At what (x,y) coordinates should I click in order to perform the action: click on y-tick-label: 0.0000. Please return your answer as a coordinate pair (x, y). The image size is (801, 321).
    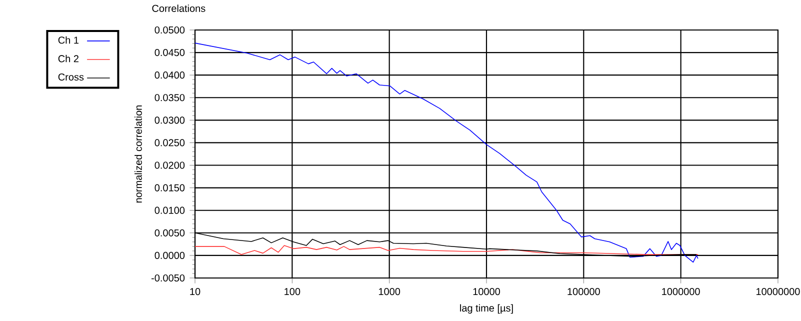
    Looking at the image, I should click on (169, 255).